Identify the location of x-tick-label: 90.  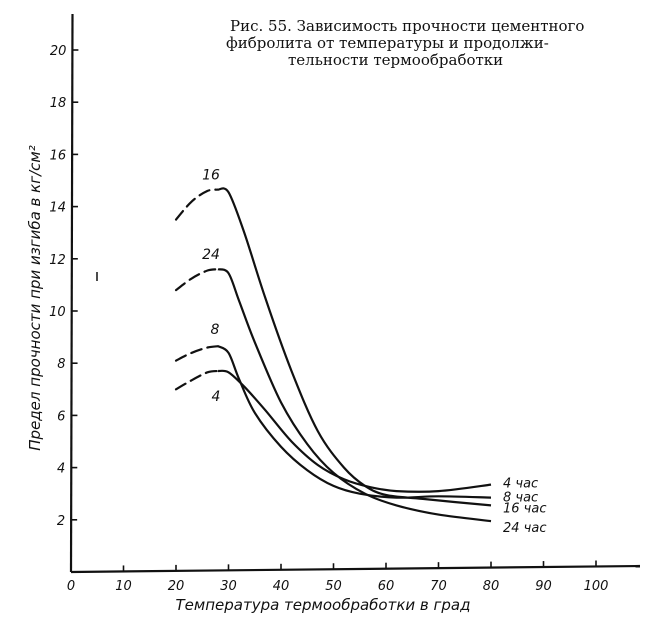
(543, 586).